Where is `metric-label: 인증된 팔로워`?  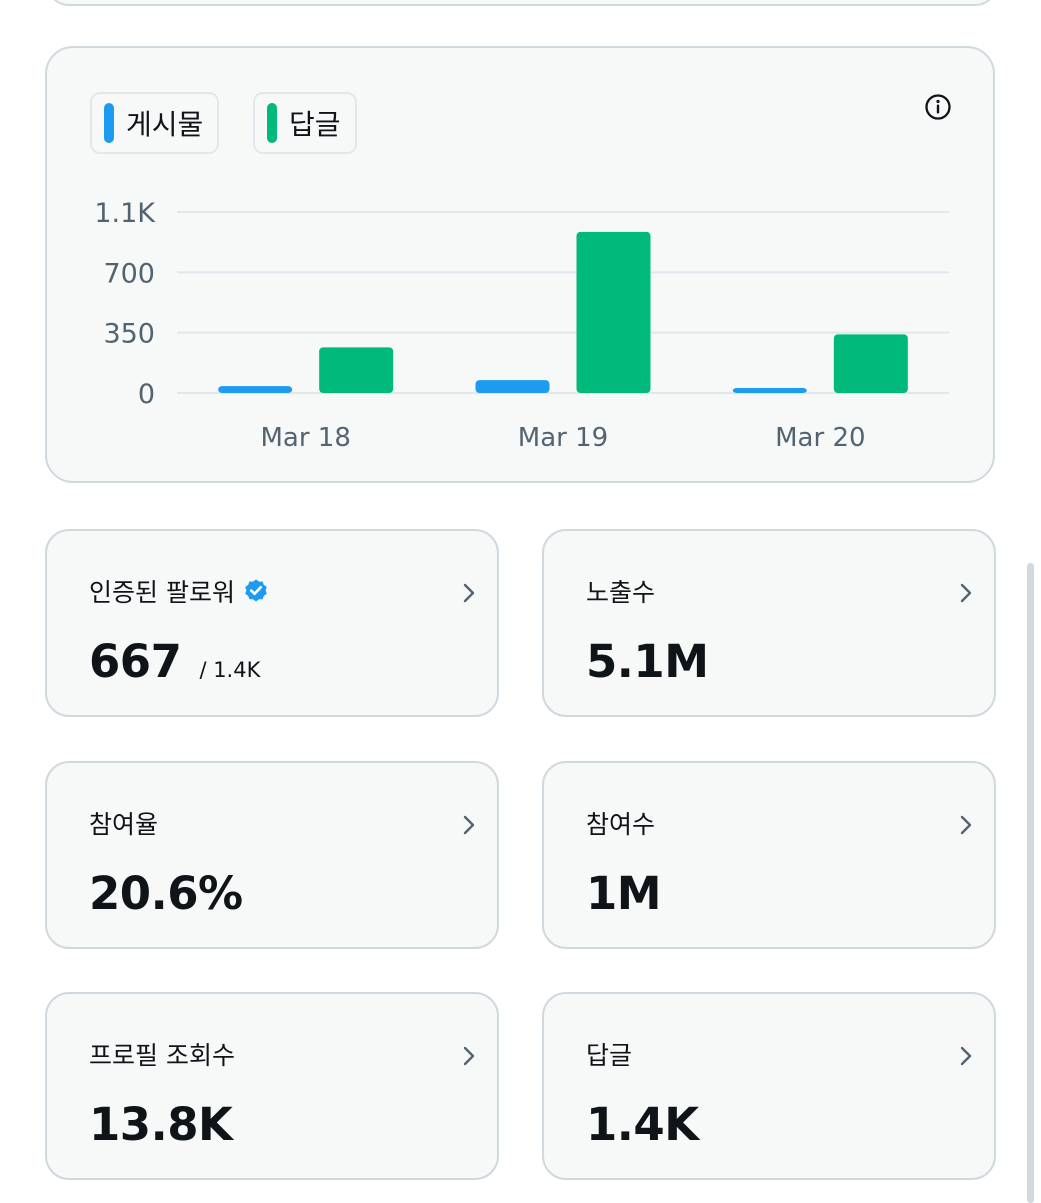 metric-label: 인증된 팔로워 is located at coordinates (179, 591).